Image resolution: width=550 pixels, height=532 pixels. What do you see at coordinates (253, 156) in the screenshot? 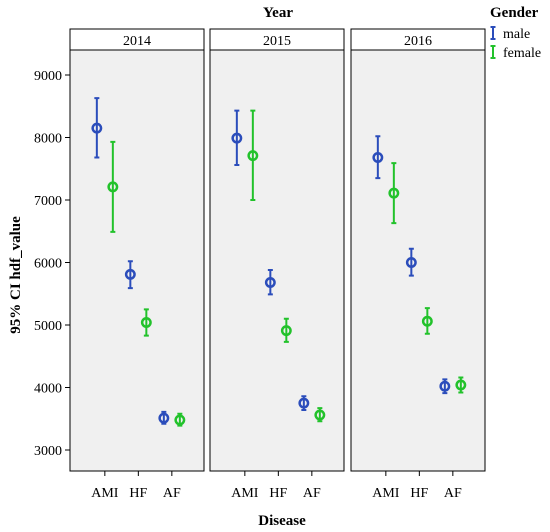
I see `mean-point-female-2015-AMI` at bounding box center [253, 156].